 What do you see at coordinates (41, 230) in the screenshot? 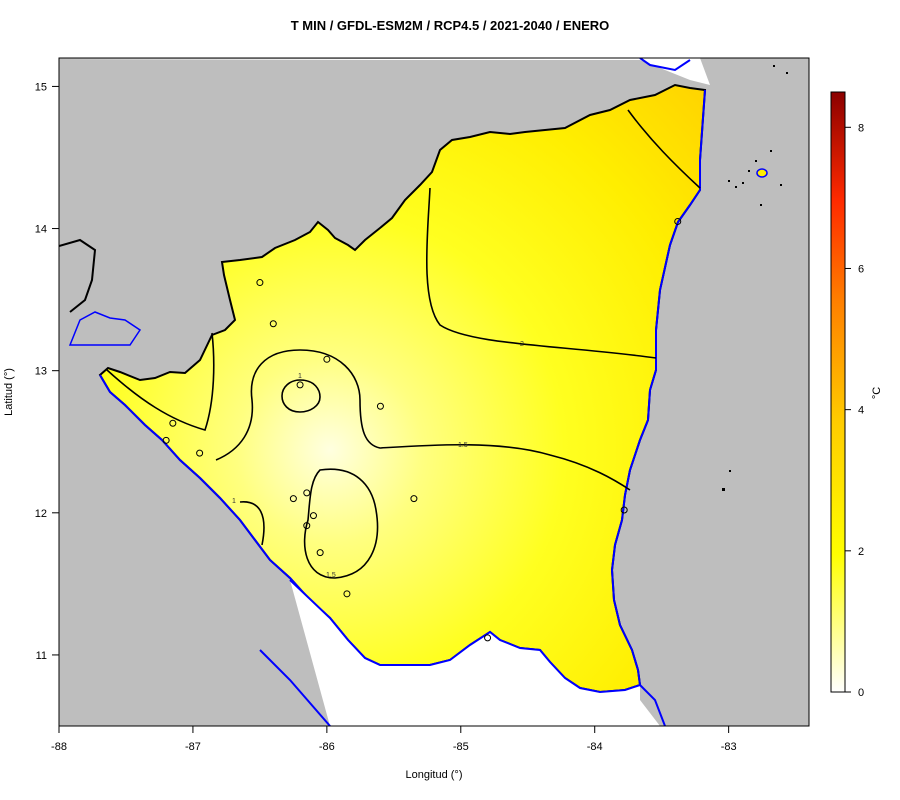
I see `y-tick-label: 14` at bounding box center [41, 230].